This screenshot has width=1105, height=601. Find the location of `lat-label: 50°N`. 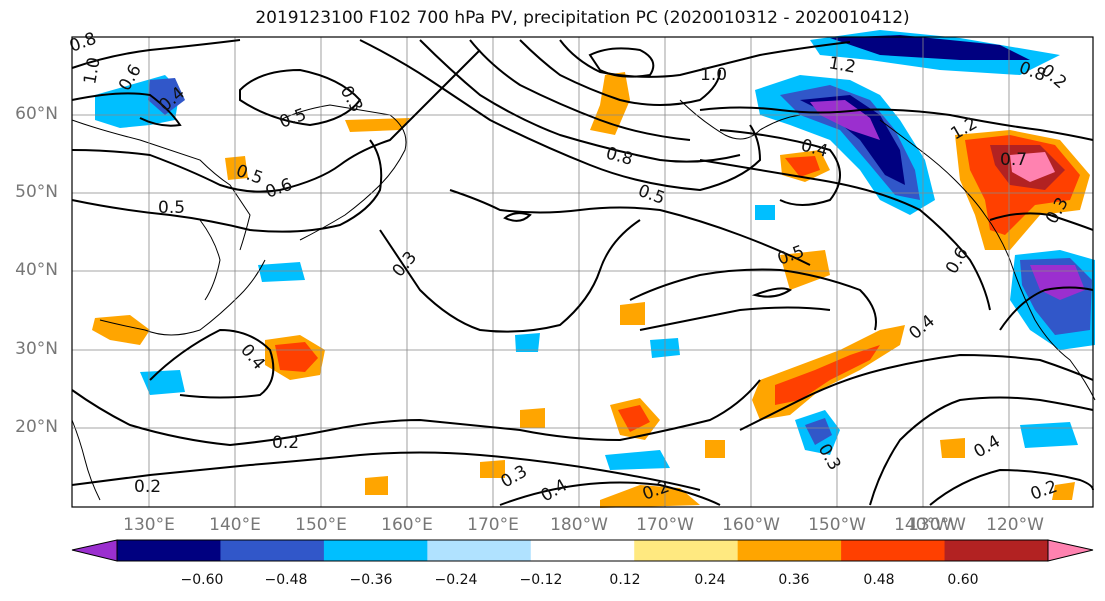

lat-label: 50°N is located at coordinates (36, 192).